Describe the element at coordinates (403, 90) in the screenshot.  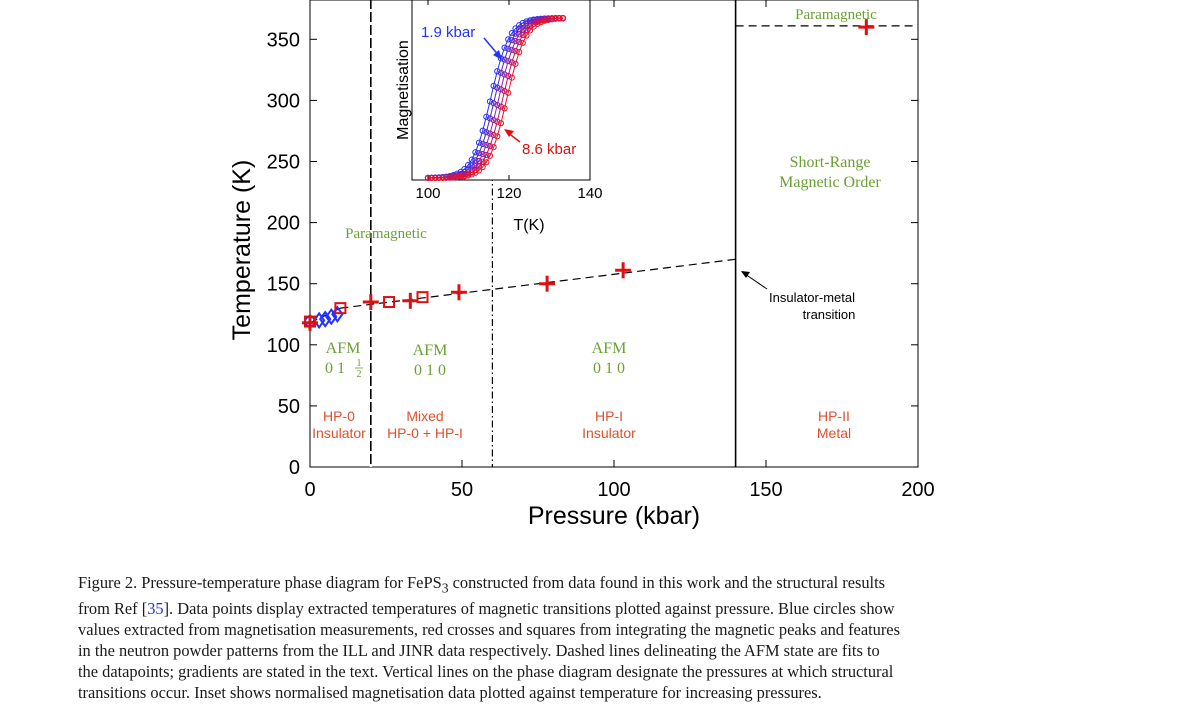
I see `inset-y-title: Magnetisation` at that location.